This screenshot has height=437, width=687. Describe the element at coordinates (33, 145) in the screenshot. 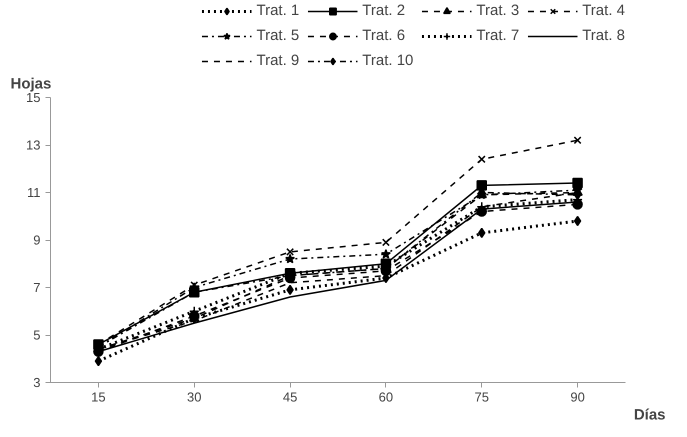

I see `y-tick-label: 13` at that location.